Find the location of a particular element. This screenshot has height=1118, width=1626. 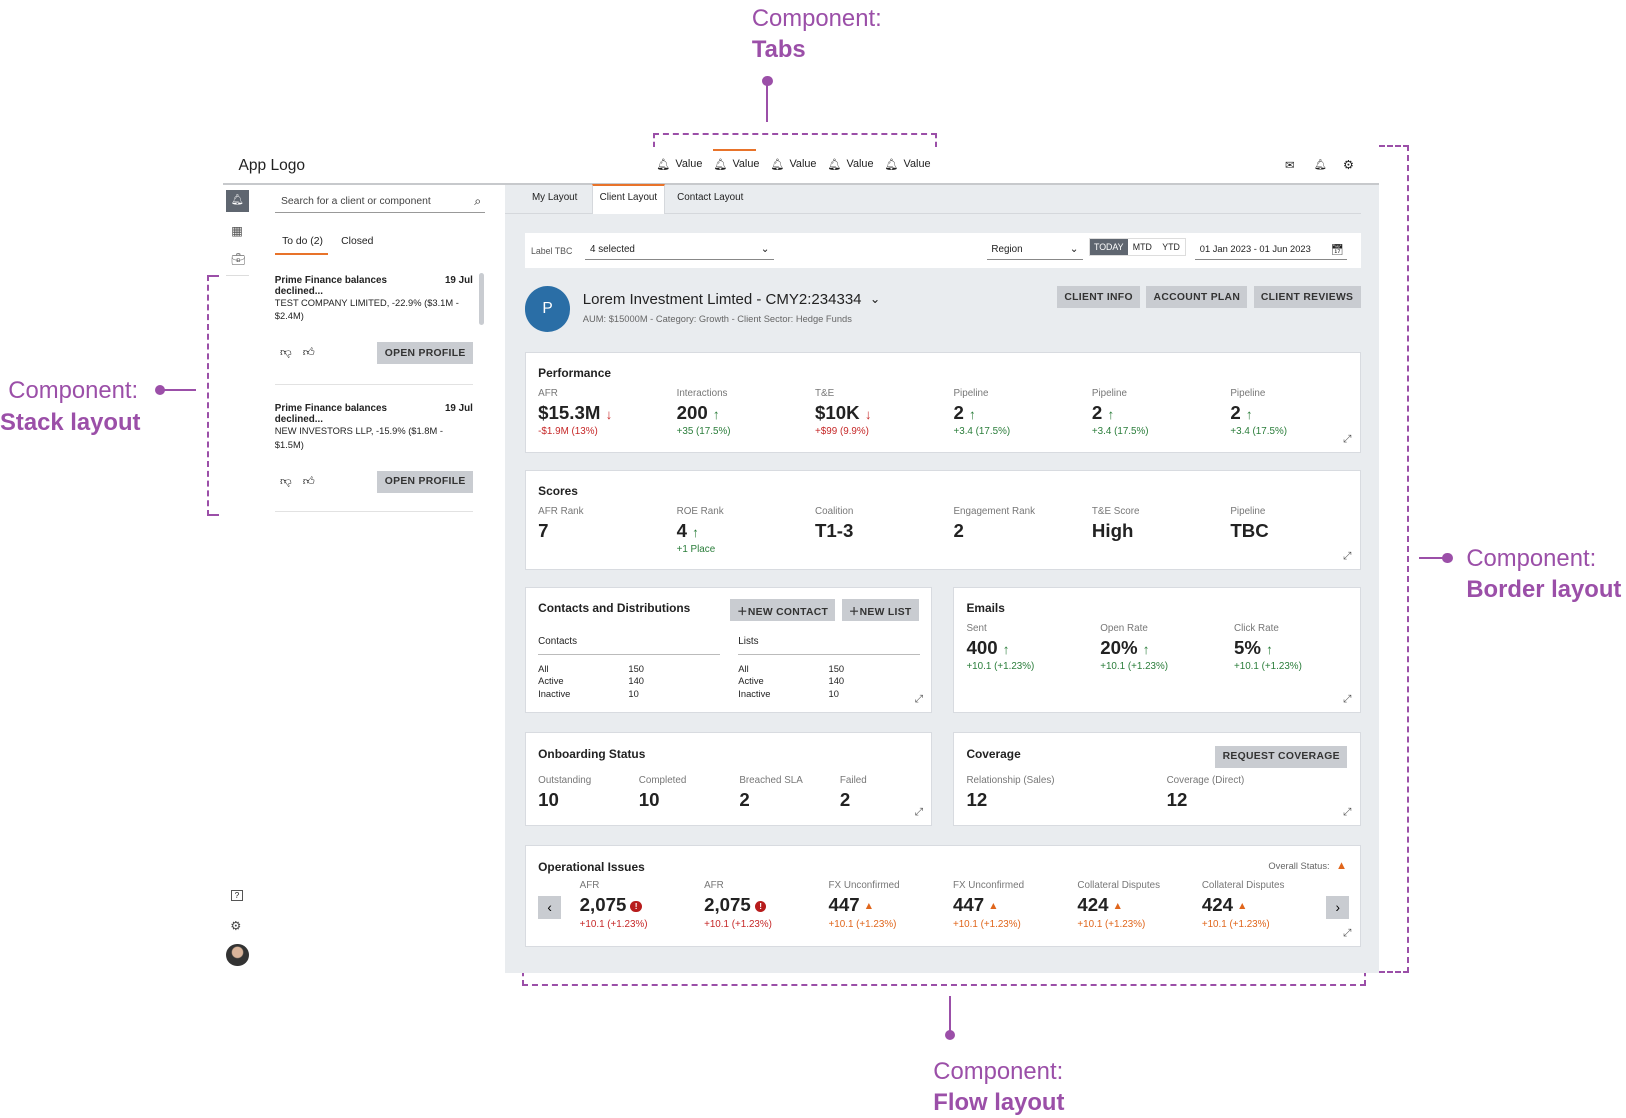

group-divider is located at coordinates (829, 655).